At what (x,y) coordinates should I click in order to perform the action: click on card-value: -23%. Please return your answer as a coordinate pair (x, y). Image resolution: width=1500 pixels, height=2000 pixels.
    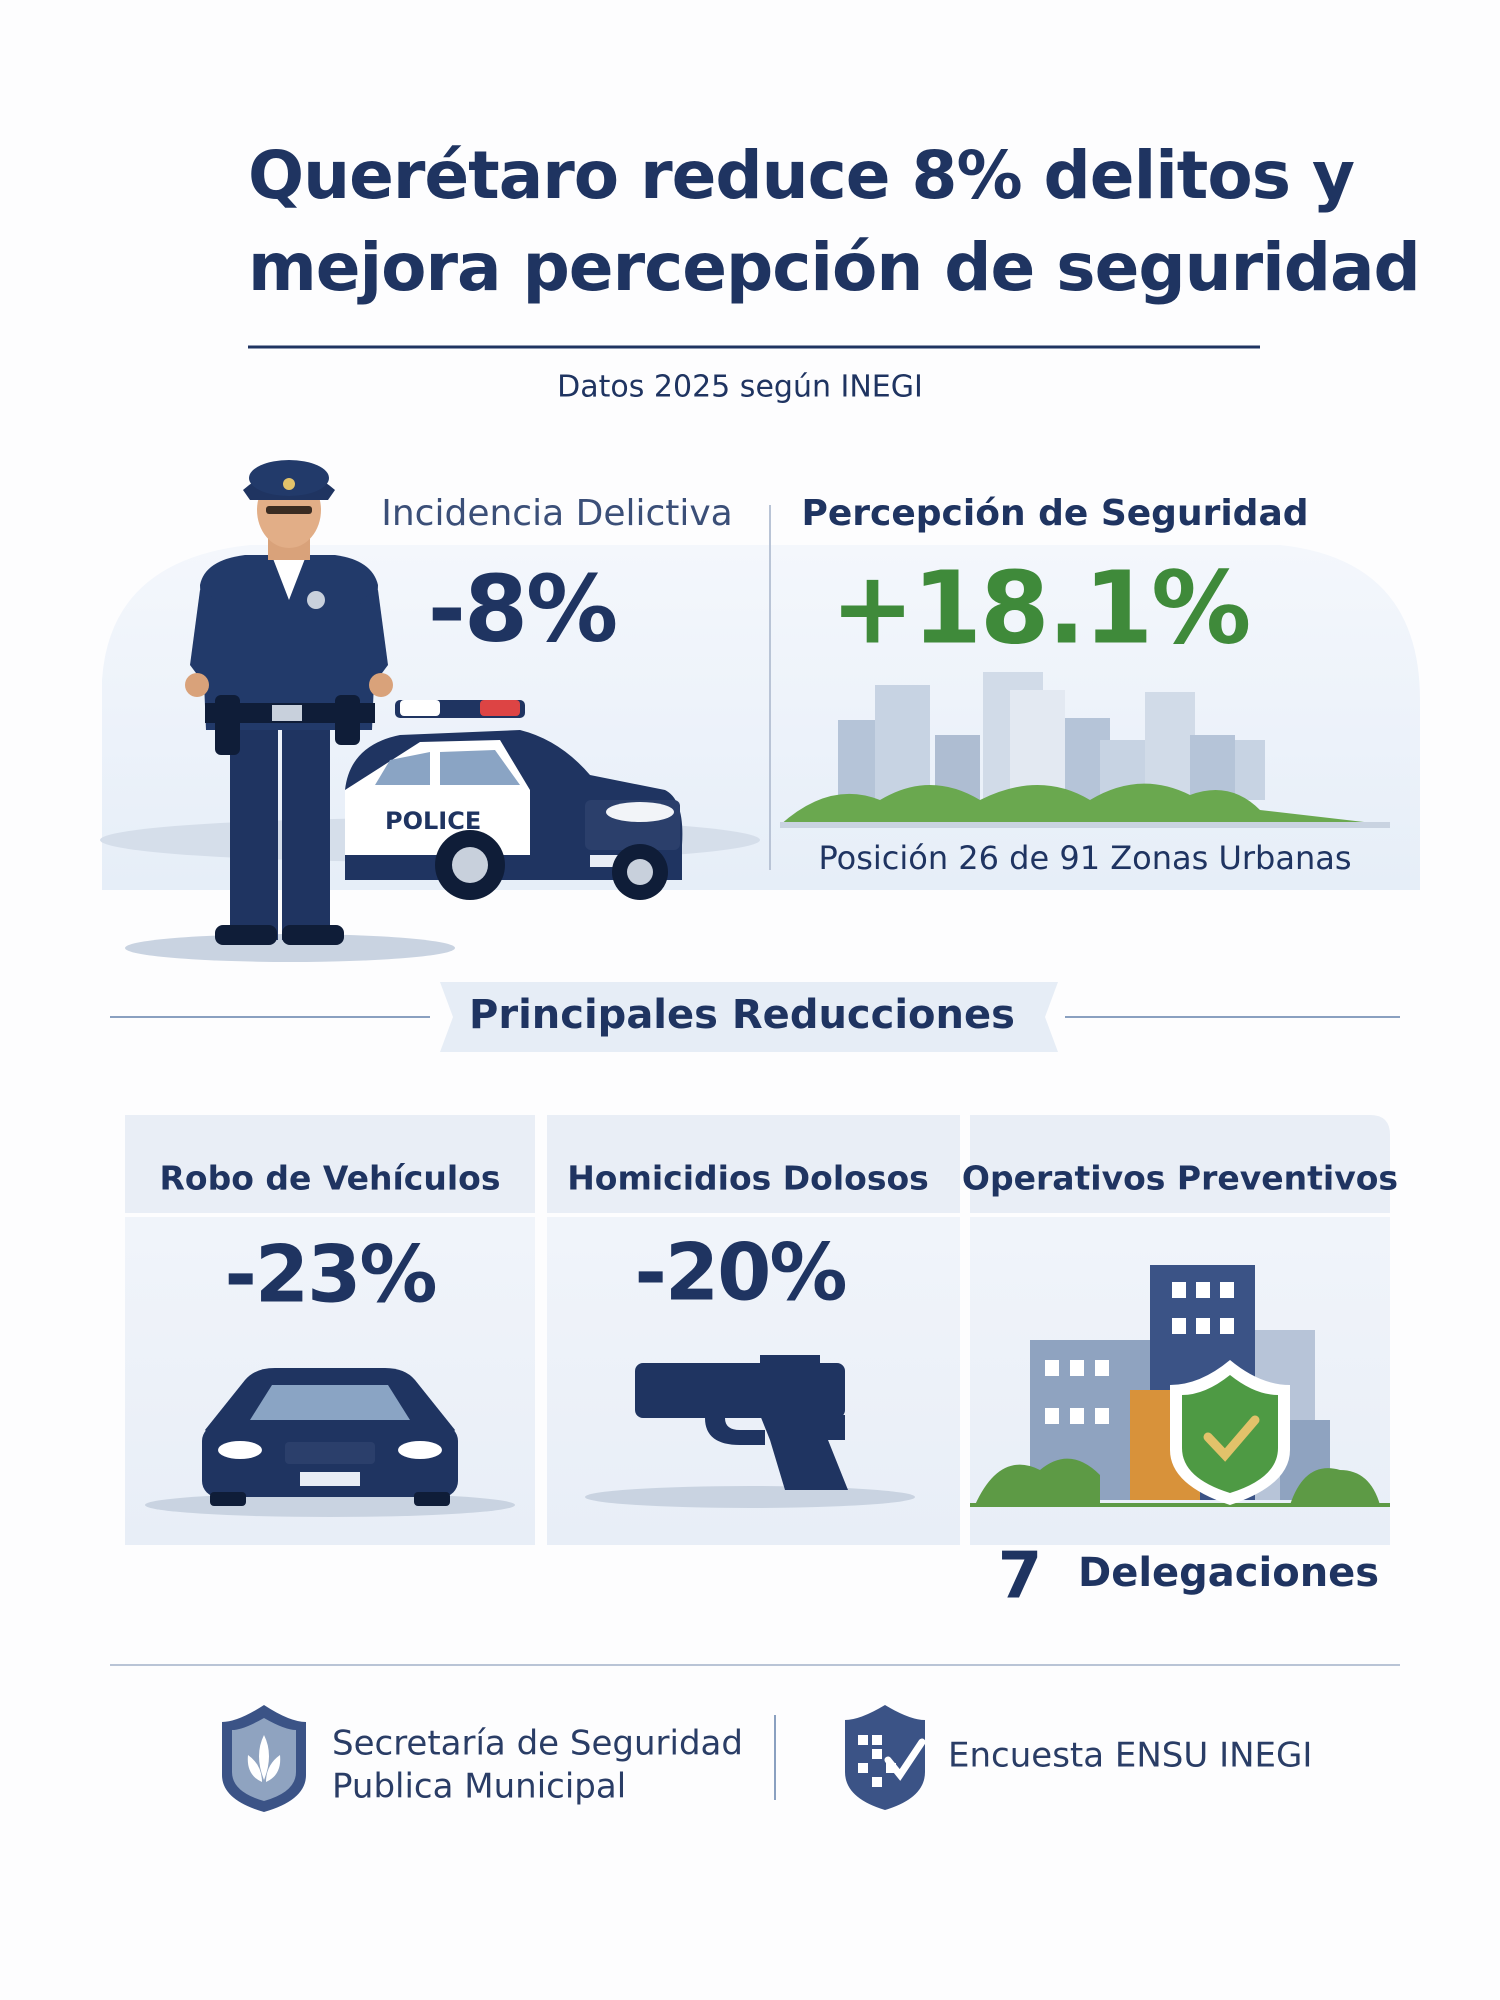
    Looking at the image, I should click on (329, 1275).